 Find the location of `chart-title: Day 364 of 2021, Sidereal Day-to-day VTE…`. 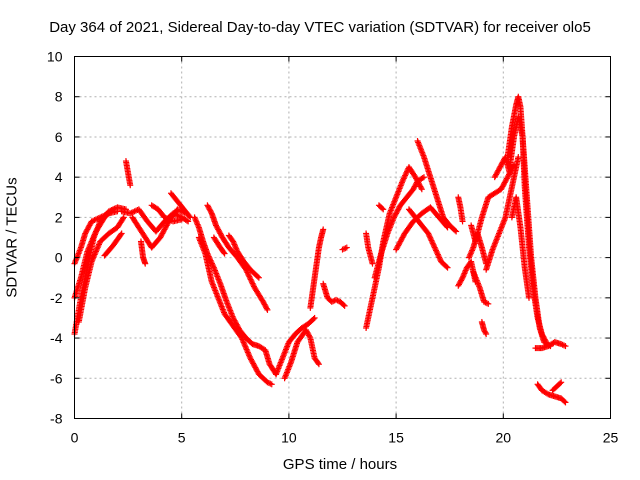

chart-title: Day 364 of 2021, Sidereal Day-to-day VTE… is located at coordinates (320, 27).